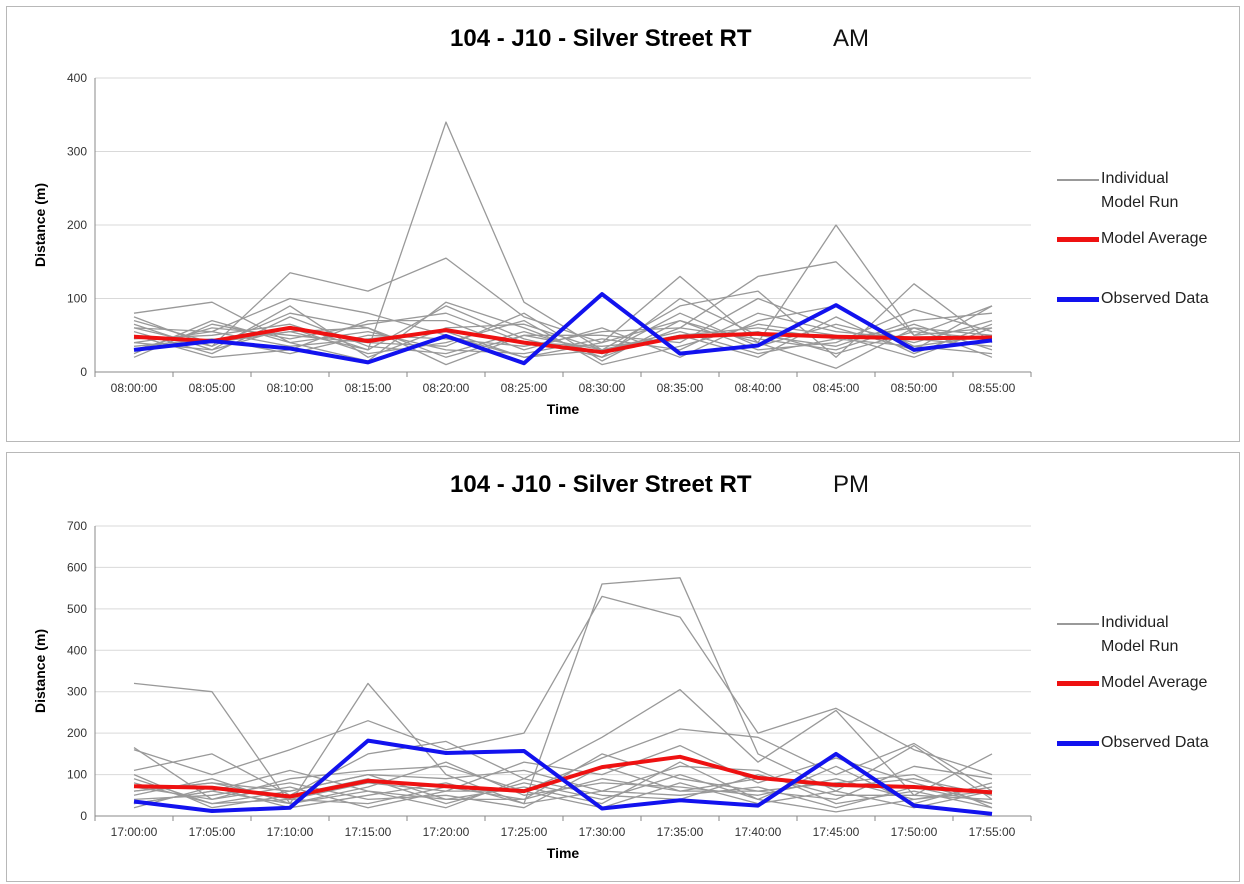 The height and width of the screenshot is (884, 1244). What do you see at coordinates (134, 388) in the screenshot?
I see `x-tick-label: 08:00:00` at bounding box center [134, 388].